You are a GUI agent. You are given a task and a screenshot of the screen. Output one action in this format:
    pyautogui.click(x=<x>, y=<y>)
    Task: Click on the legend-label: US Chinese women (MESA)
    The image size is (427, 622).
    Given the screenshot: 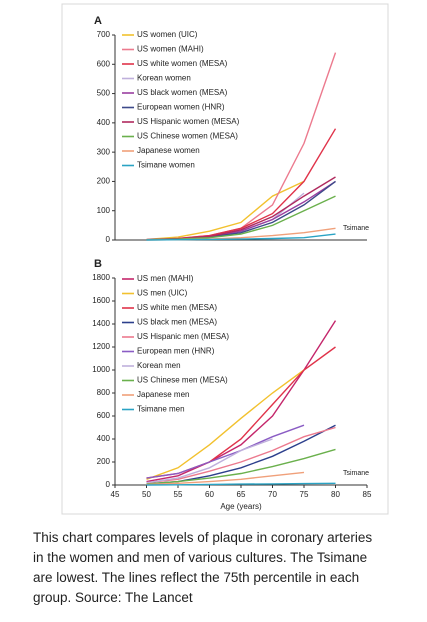 What is the action you would take?
    pyautogui.click(x=187, y=136)
    